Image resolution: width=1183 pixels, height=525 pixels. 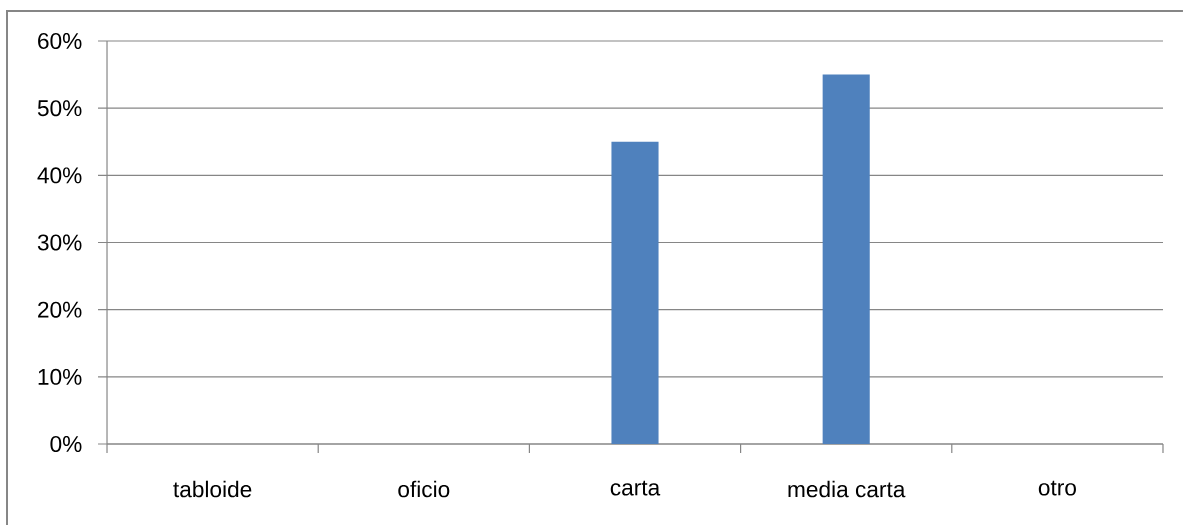 What do you see at coordinates (635, 488) in the screenshot?
I see `x-tick-label: carta` at bounding box center [635, 488].